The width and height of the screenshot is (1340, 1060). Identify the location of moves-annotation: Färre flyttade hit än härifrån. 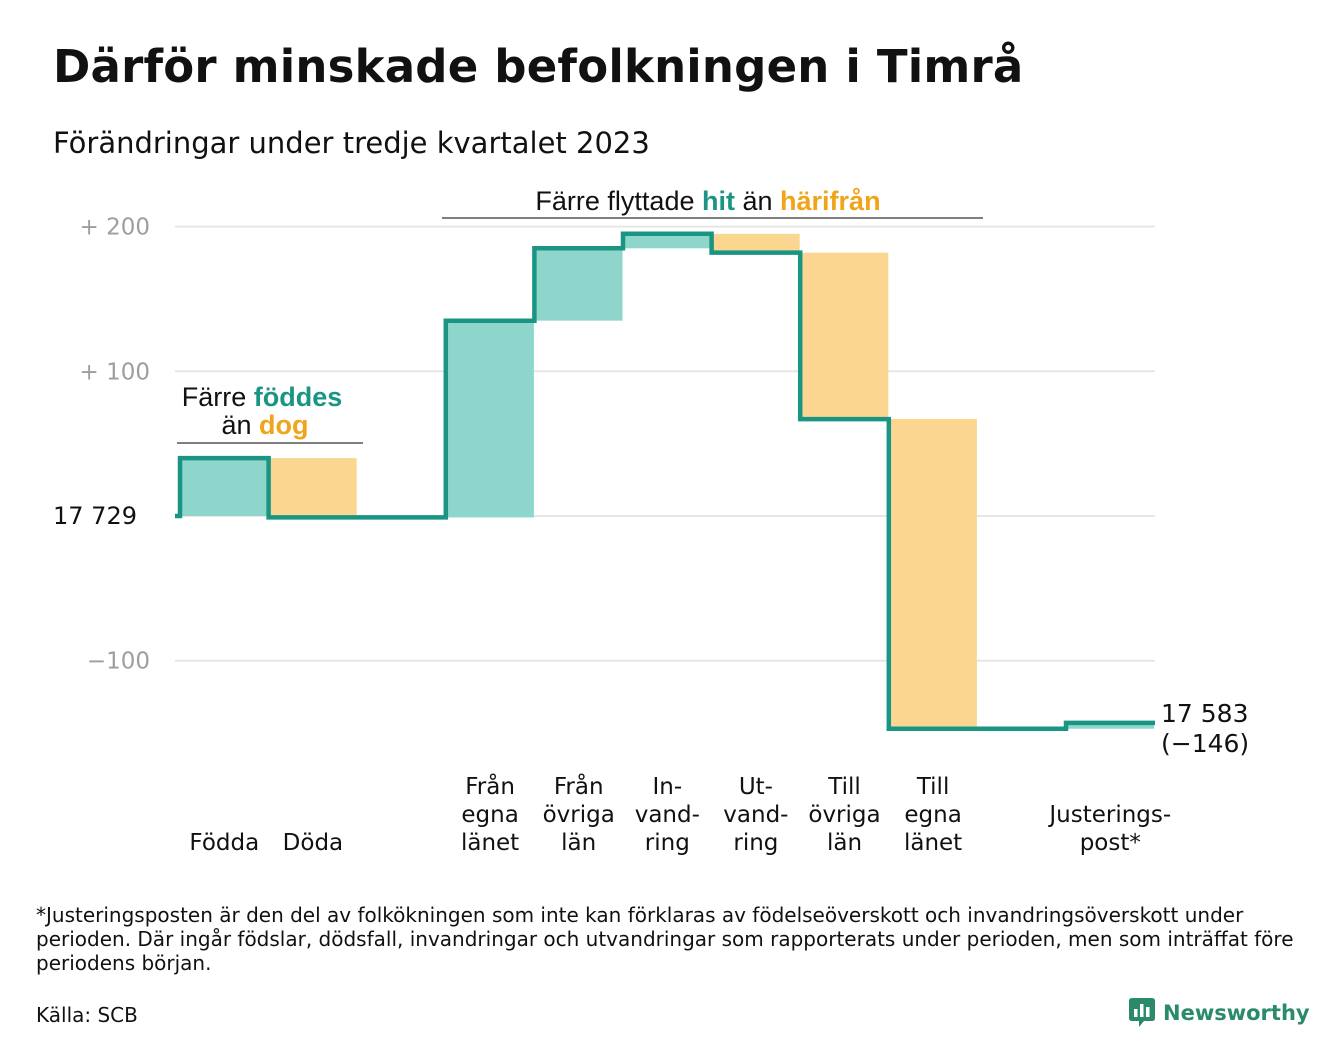
(707, 201).